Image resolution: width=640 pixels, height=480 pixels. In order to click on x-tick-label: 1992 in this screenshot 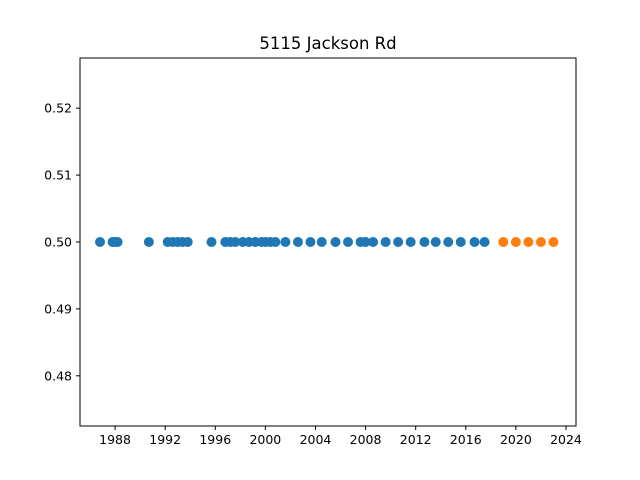, I will do `click(165, 439)`.